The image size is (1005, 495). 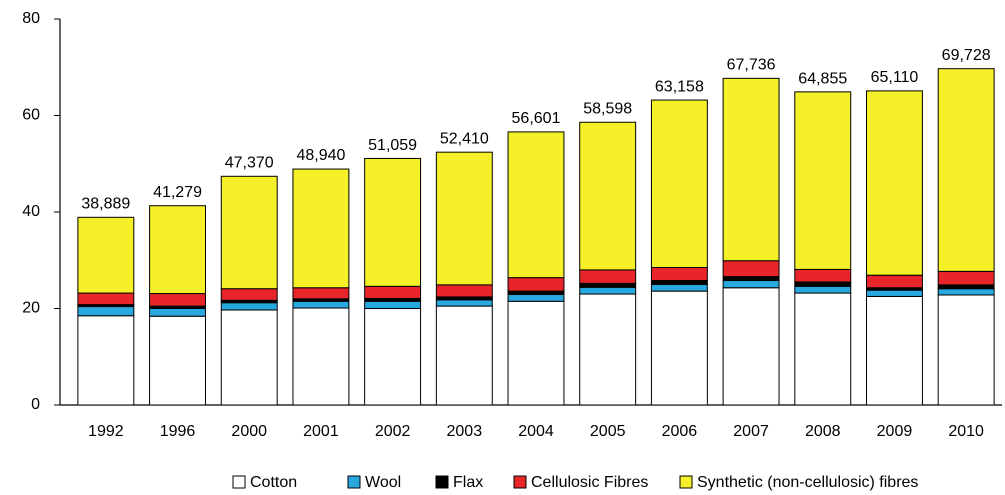 What do you see at coordinates (679, 86) in the screenshot?
I see `total-label: 63,158` at bounding box center [679, 86].